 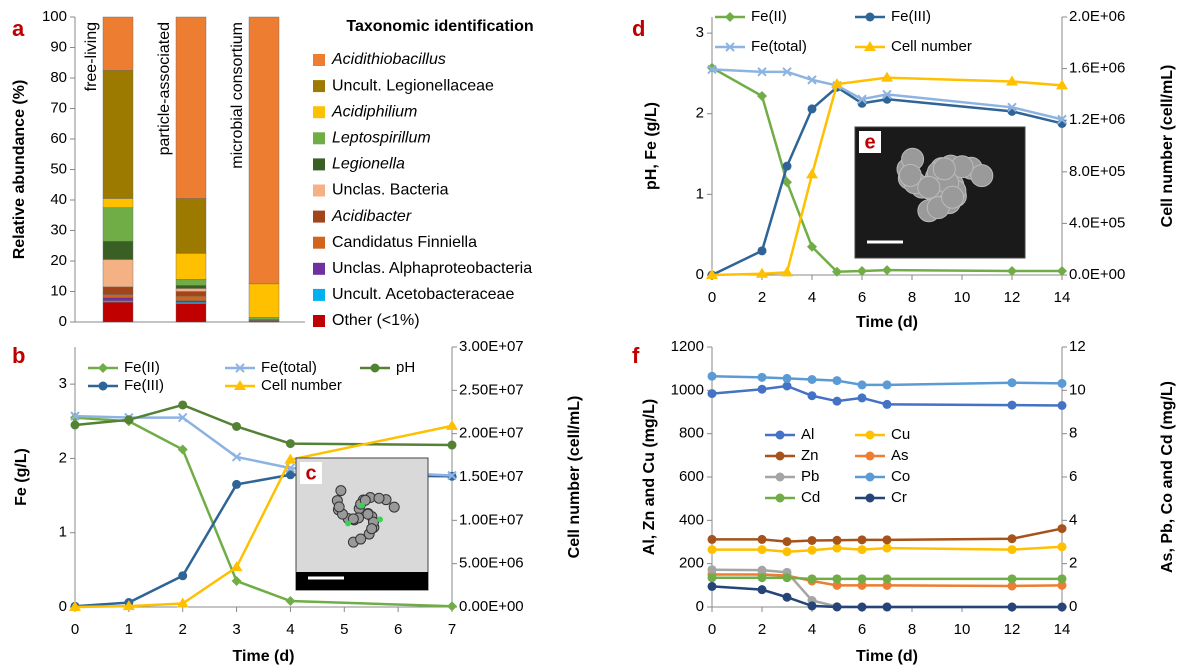 What do you see at coordinates (129, 629) in the screenshot?
I see `x-tick-label: 1` at bounding box center [129, 629].